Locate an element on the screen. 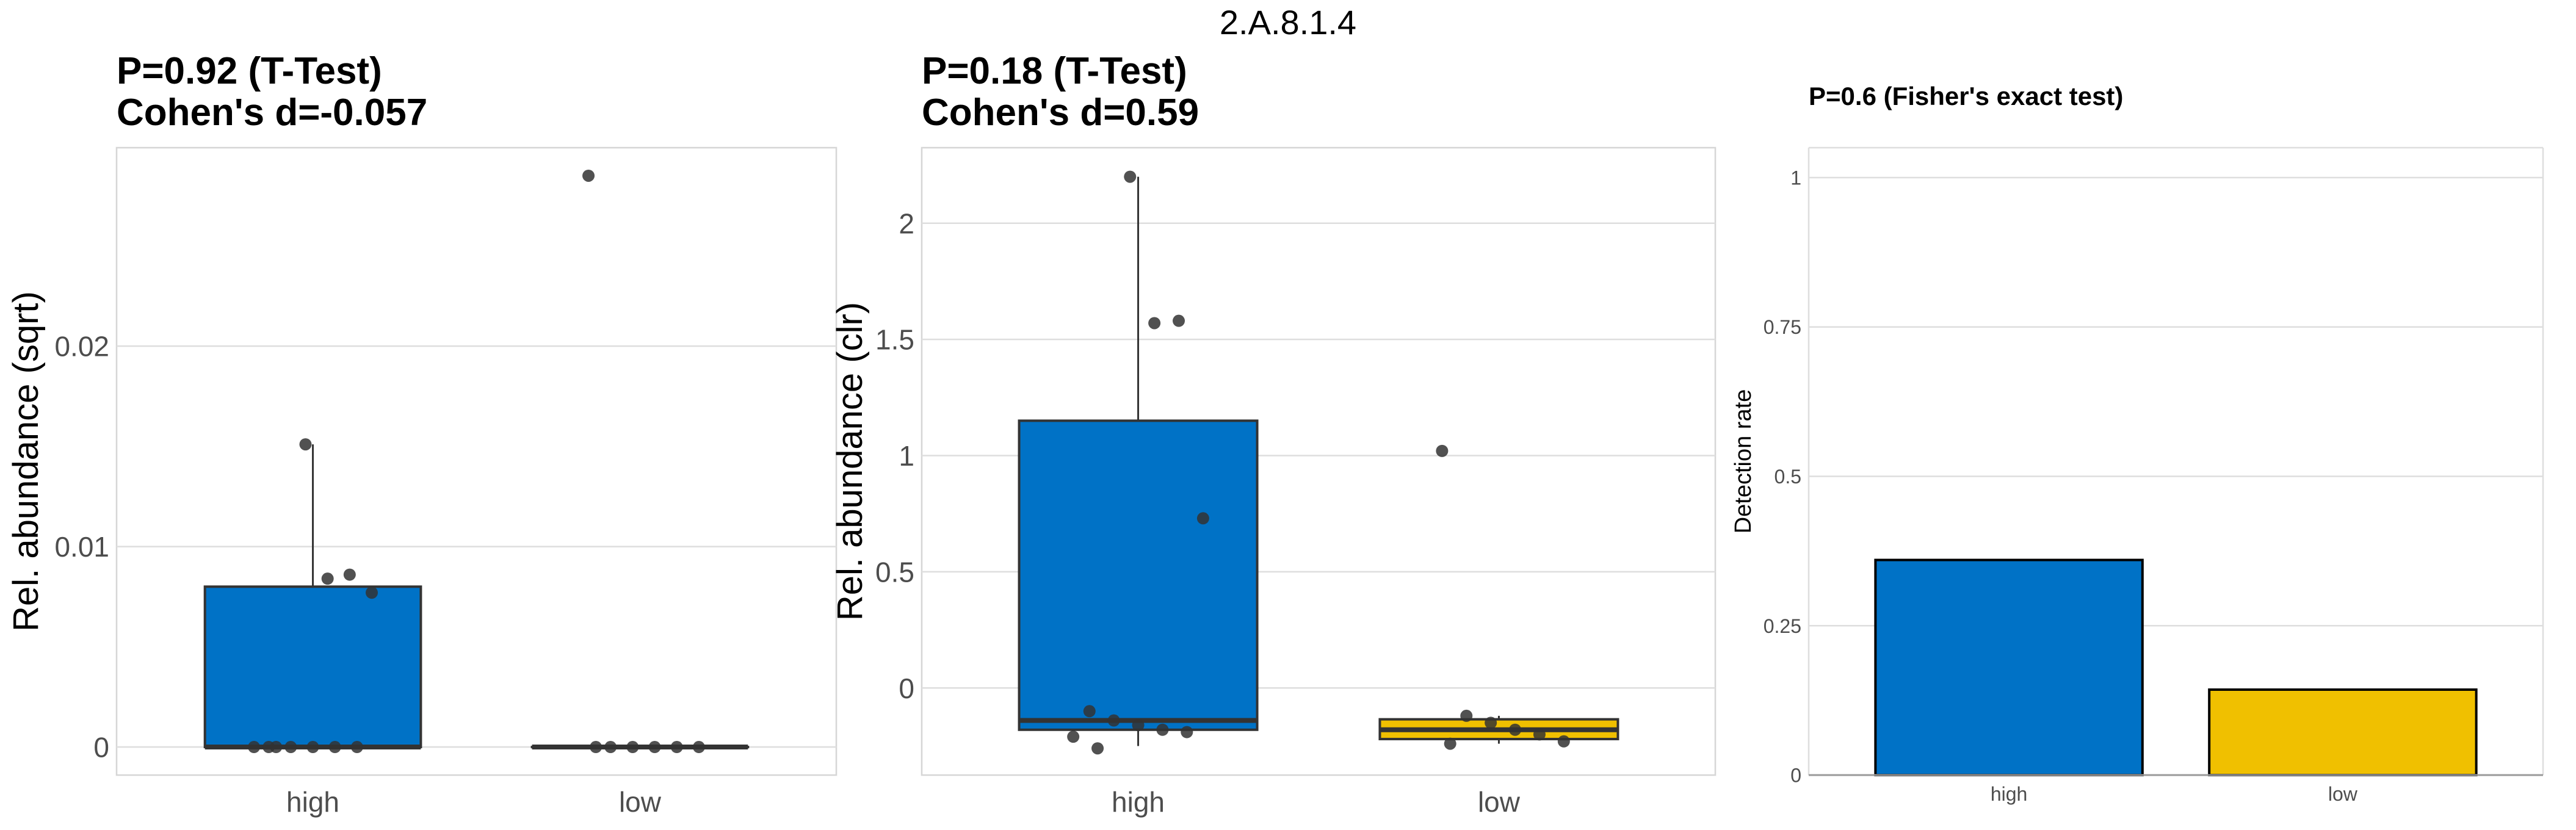 The width and height of the screenshot is (2576, 830). y-axis-label: Detection rate is located at coordinates (1743, 461).